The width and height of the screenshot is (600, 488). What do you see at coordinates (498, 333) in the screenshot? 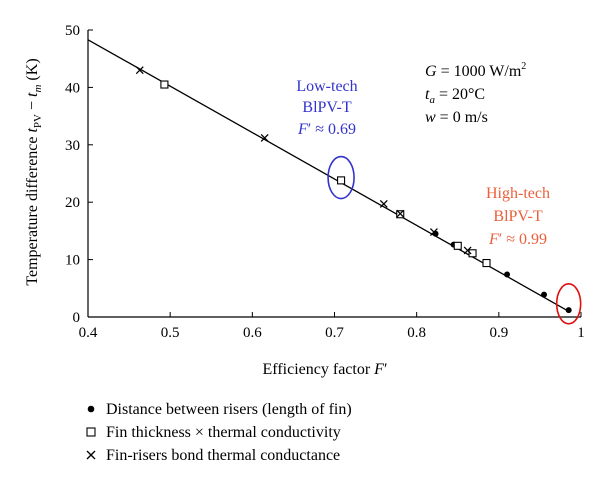
I see `x-tick-label: 0.9` at bounding box center [498, 333].